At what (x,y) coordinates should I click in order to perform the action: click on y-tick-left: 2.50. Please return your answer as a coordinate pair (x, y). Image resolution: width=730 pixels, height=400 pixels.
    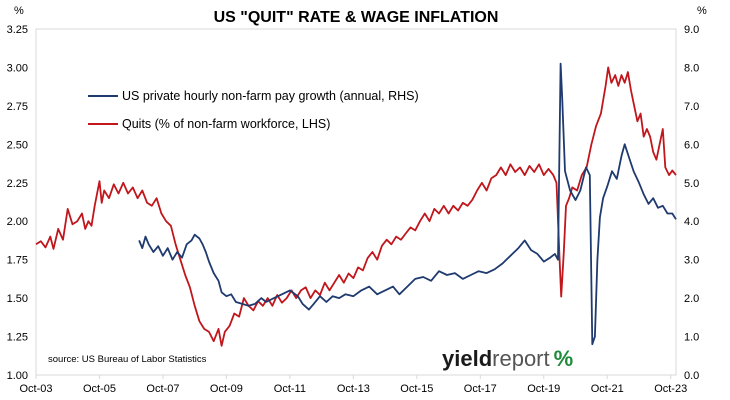
    Looking at the image, I should click on (17, 145).